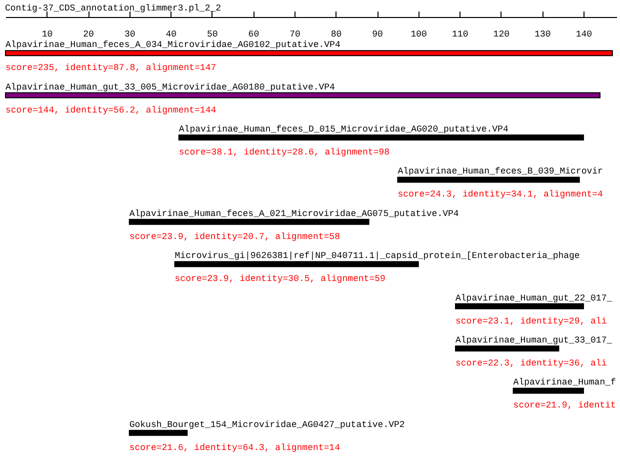 Image resolution: width=620 pixels, height=461 pixels. What do you see at coordinates (170, 87) in the screenshot?
I see `y-tick-label: Alpavirinae_Human_gut_33_005_Microviridae_AG0180_putative.VP4` at bounding box center [170, 87].